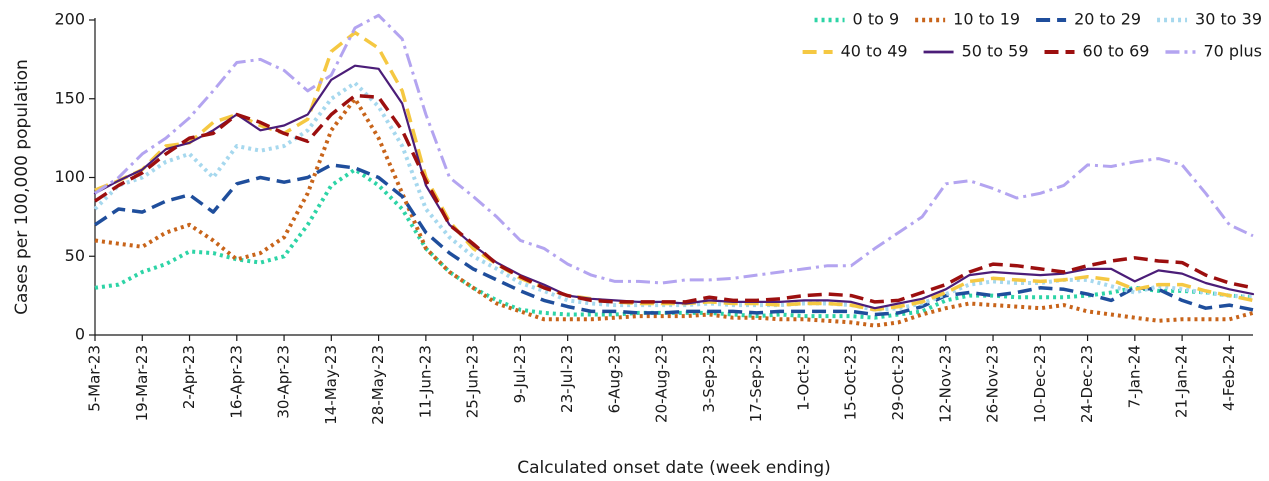 The width and height of the screenshot is (1269, 481). I want to click on legend-label: 0 to 9, so click(876, 19).